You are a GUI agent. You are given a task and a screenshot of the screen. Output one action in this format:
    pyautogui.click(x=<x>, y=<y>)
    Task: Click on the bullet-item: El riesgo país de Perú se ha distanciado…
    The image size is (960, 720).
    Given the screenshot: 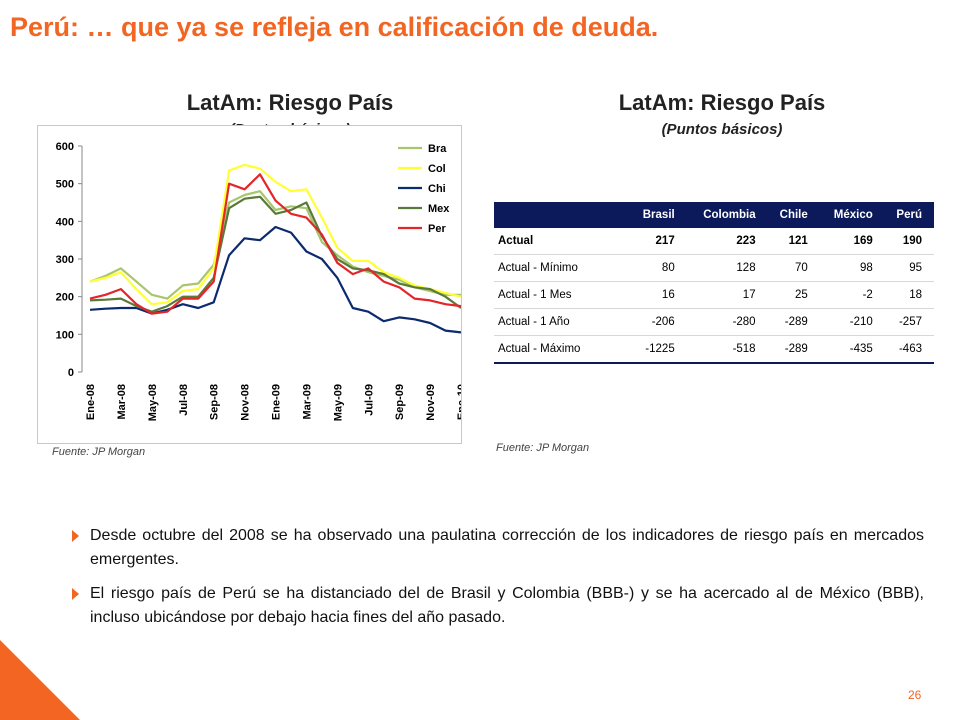 What is the action you would take?
    pyautogui.click(x=498, y=606)
    